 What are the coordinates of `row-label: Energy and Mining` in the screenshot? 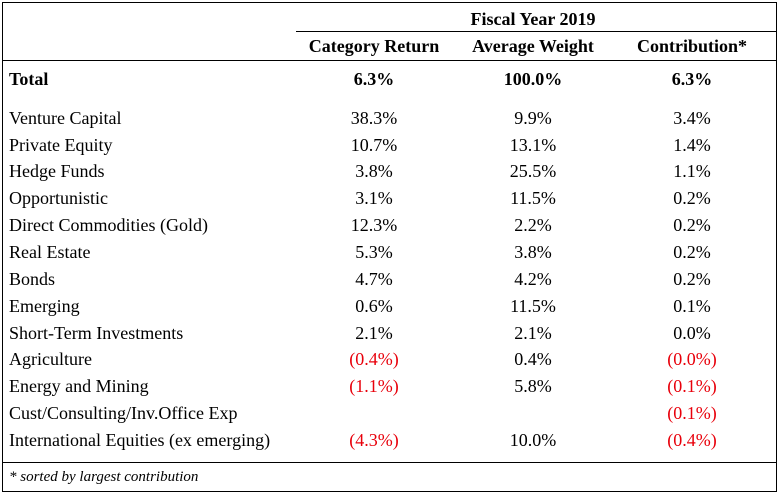 It's located at (79, 386).